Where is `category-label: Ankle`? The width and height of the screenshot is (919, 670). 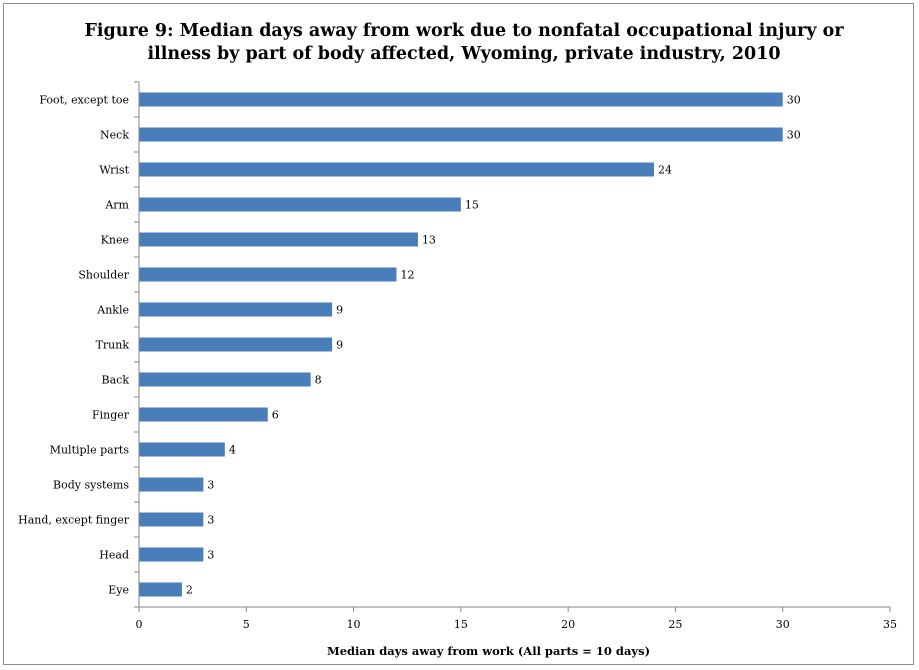 category-label: Ankle is located at coordinates (112, 310).